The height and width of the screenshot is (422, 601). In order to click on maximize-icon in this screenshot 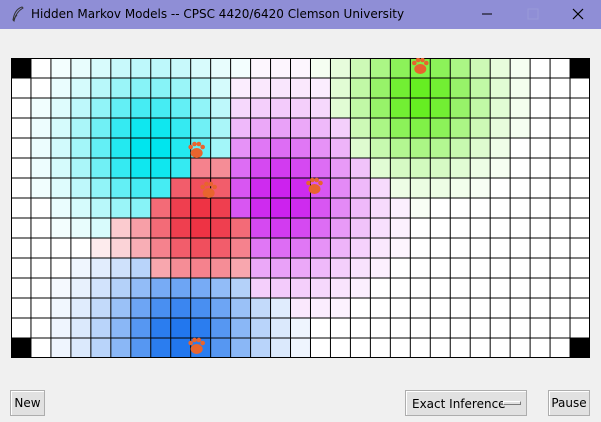, I will do `click(533, 14)`.